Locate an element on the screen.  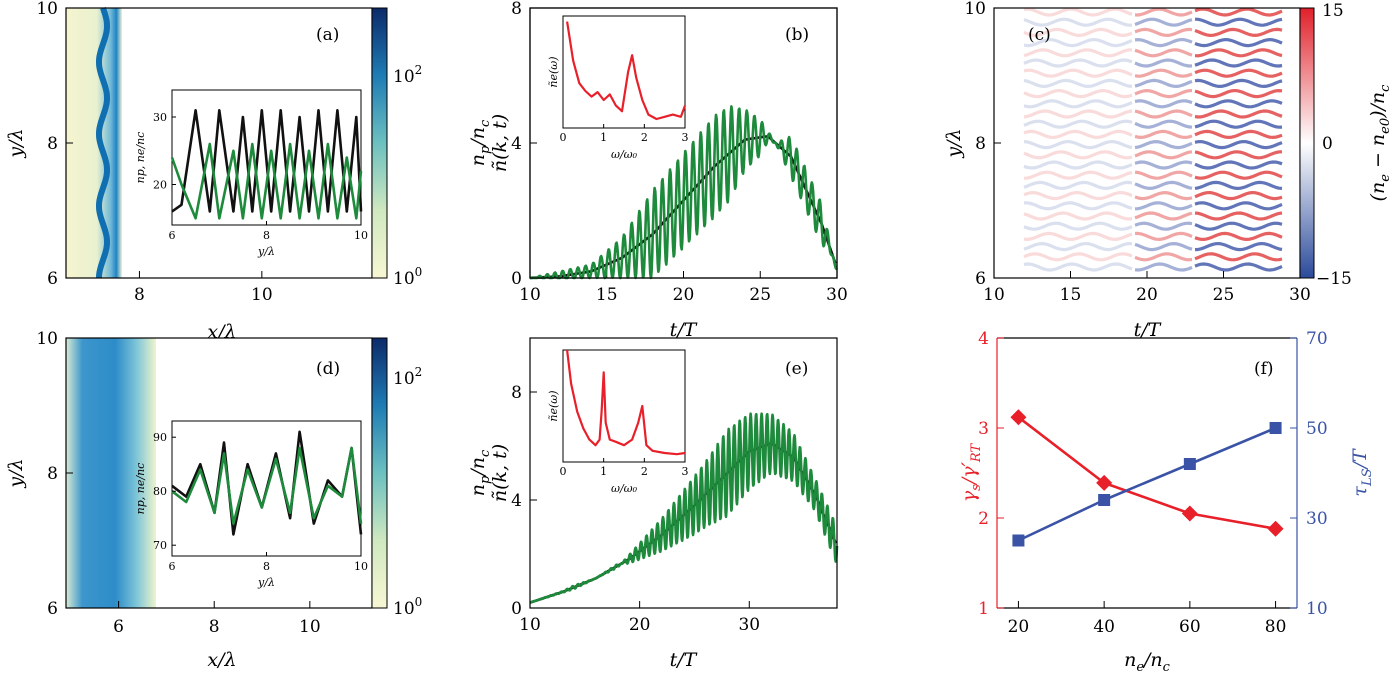
panel-b-xtick-label: 30 is located at coordinates (837, 295).